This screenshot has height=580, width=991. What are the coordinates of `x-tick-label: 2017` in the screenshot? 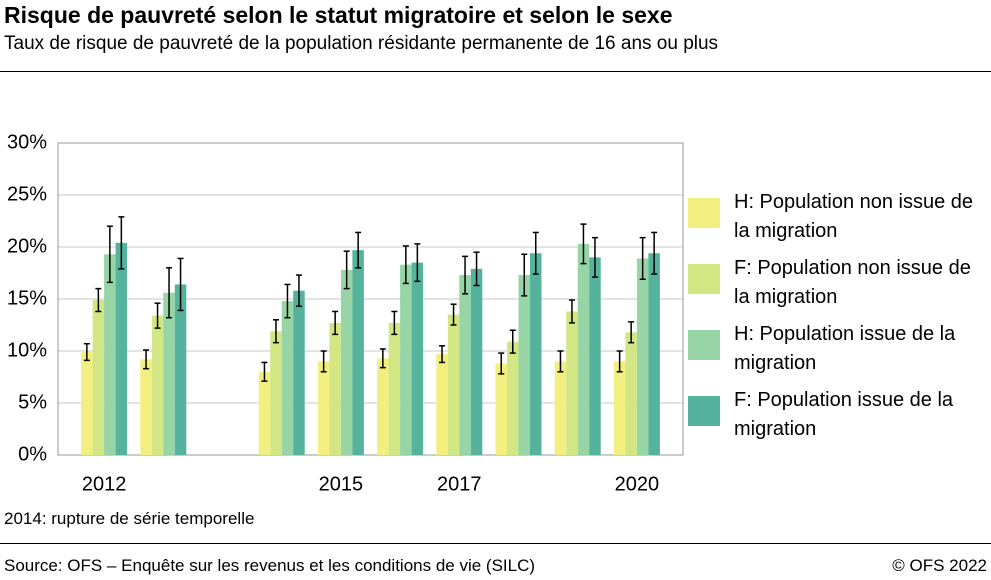 It's located at (459, 484).